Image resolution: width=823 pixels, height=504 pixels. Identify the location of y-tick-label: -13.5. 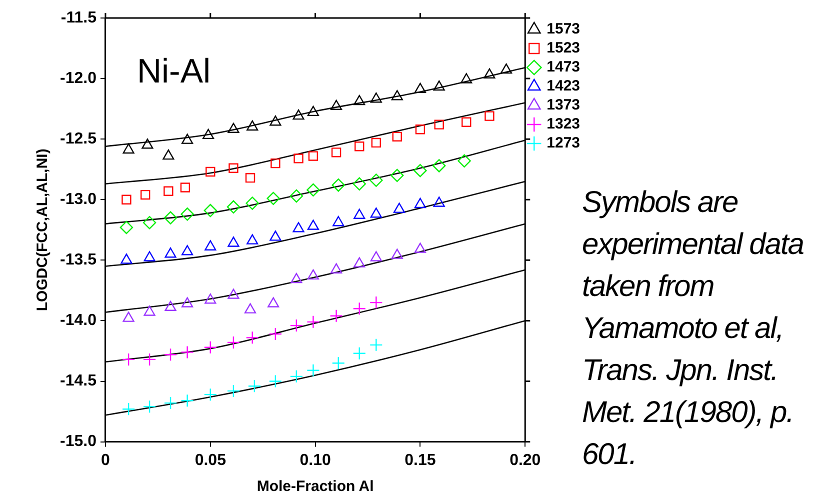
(78, 260).